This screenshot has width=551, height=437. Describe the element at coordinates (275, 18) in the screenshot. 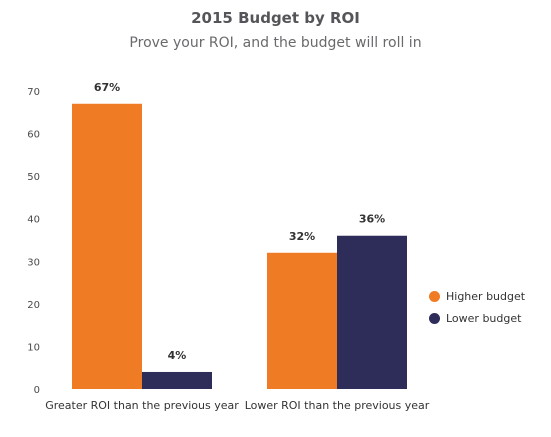

I see `chart-title: 2015 Budget by ROI` at that location.